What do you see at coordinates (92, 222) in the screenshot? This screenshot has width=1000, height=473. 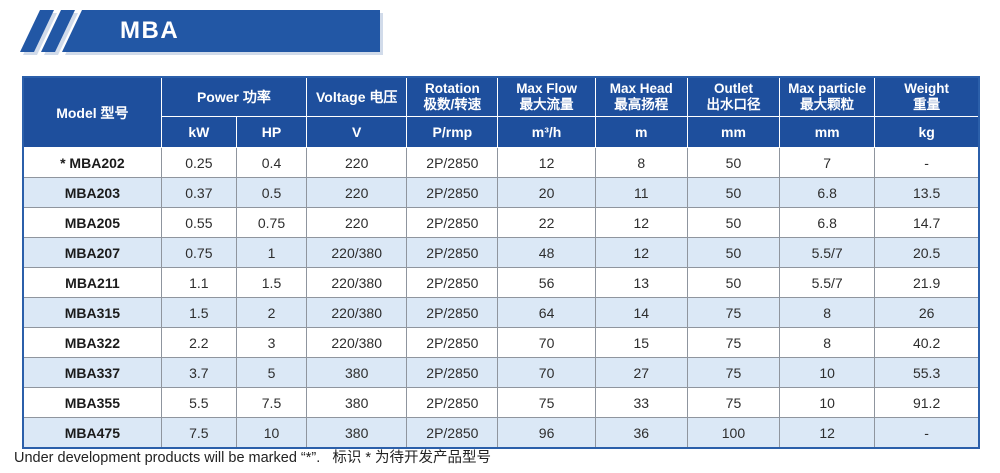 I see `model-cell: MBA205` at bounding box center [92, 222].